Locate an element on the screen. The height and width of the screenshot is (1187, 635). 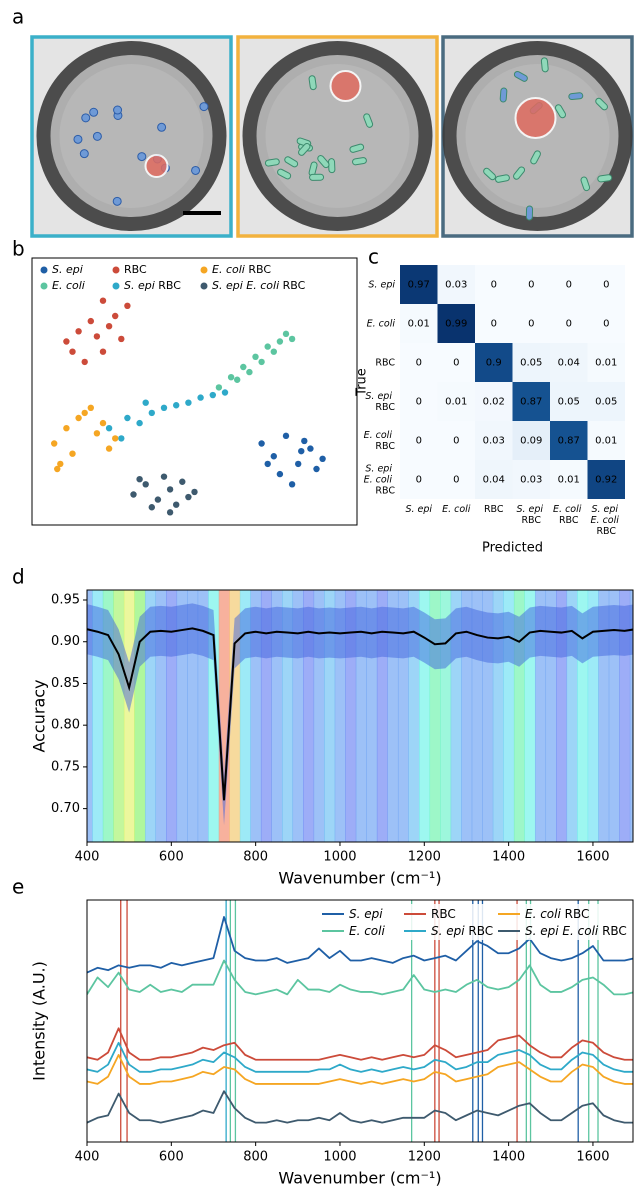
micrograph is located at coordinates (537, 136).